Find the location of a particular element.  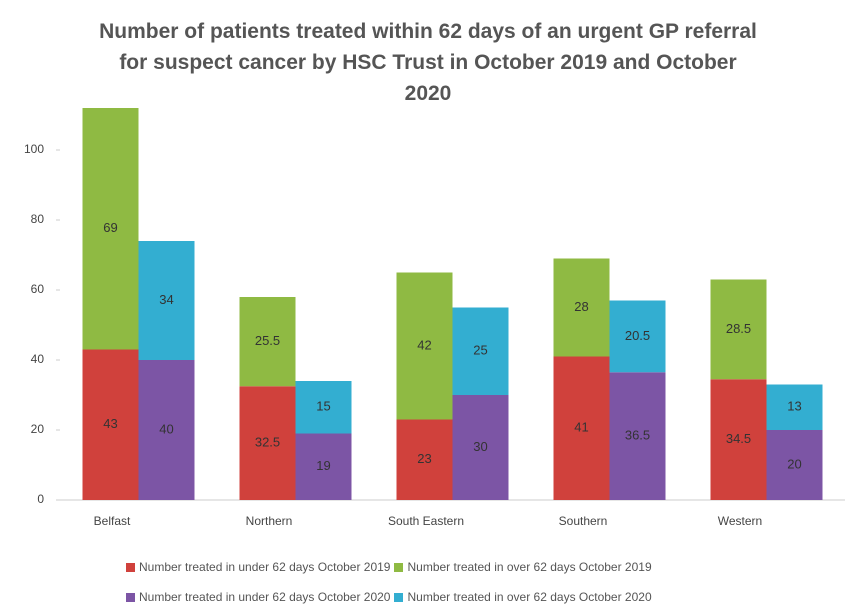

data-label: 32.5 is located at coordinates (267, 442).